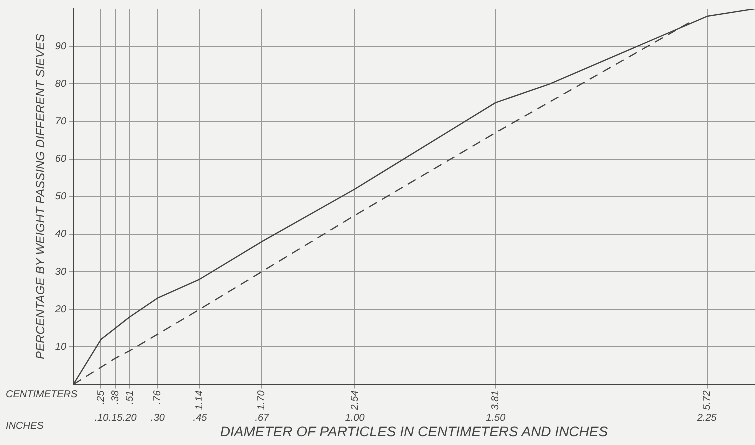 This screenshot has width=755, height=445. What do you see at coordinates (355, 401) in the screenshot?
I see `x-tick-label: 2.54` at bounding box center [355, 401].